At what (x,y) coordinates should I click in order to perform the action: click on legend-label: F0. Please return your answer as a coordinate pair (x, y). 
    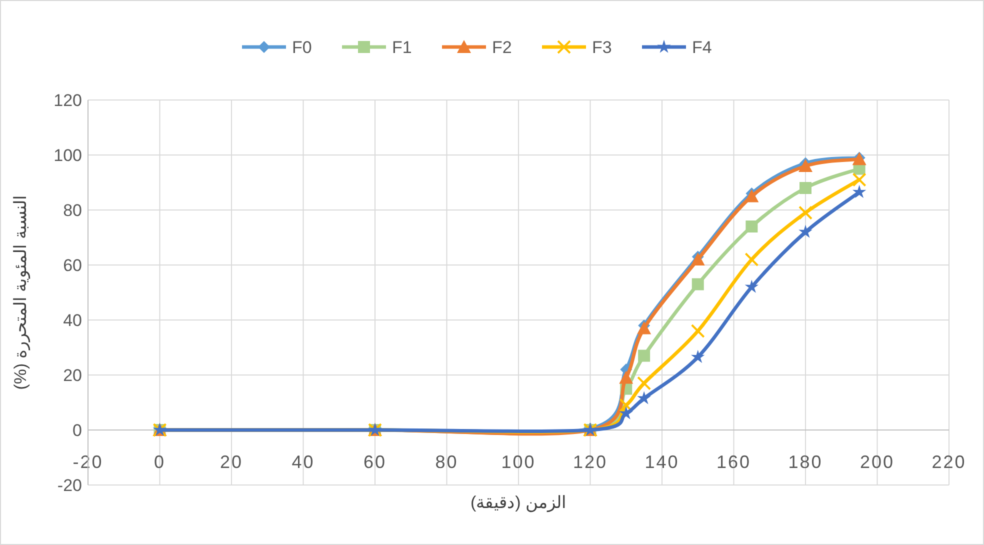
    Looking at the image, I should click on (302, 47).